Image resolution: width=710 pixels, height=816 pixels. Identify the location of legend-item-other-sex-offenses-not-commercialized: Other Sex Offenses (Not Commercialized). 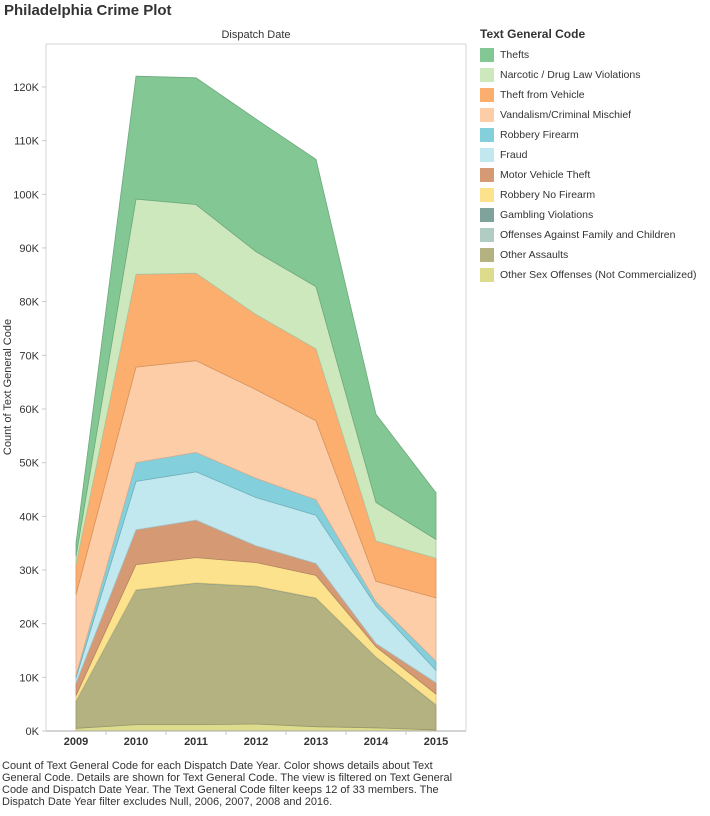
(594, 275).